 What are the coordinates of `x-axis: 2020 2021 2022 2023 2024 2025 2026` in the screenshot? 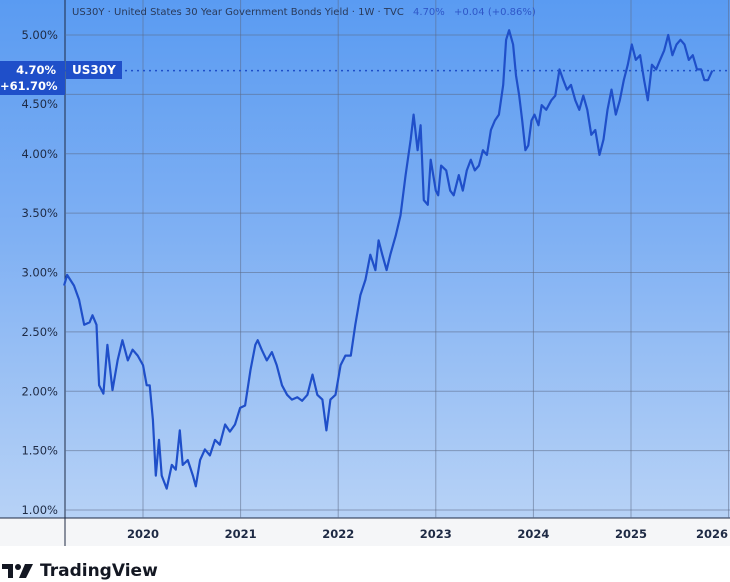 It's located at (427, 534).